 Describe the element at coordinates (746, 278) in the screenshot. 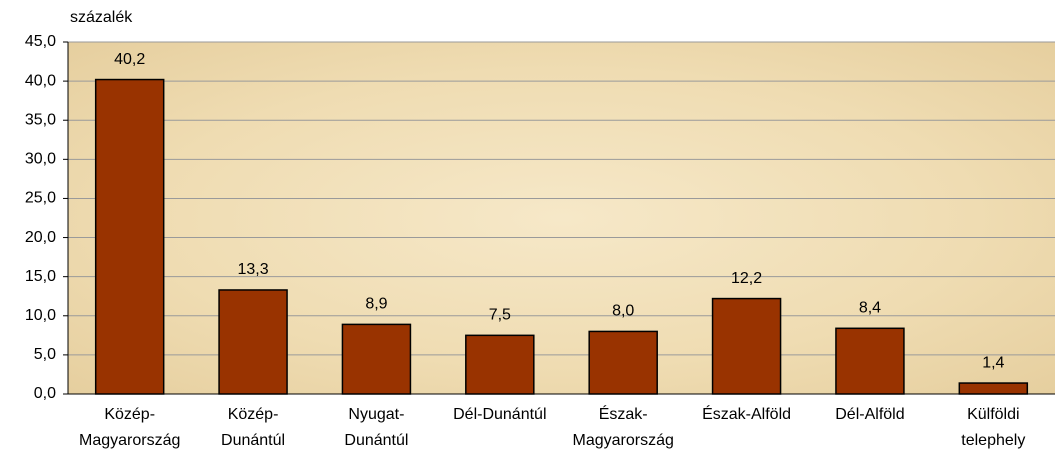

I see `value-label: 12,2` at that location.